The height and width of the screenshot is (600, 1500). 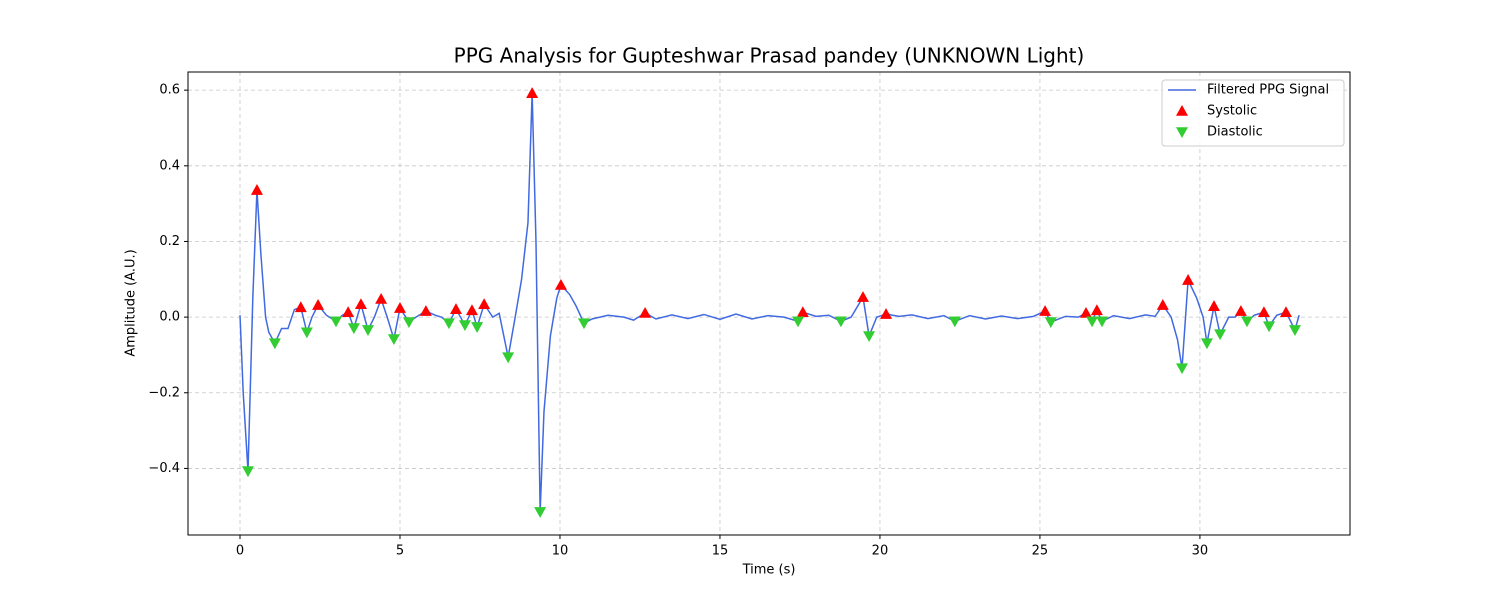 I want to click on y-tick-label: −0.2, so click(x=164, y=392).